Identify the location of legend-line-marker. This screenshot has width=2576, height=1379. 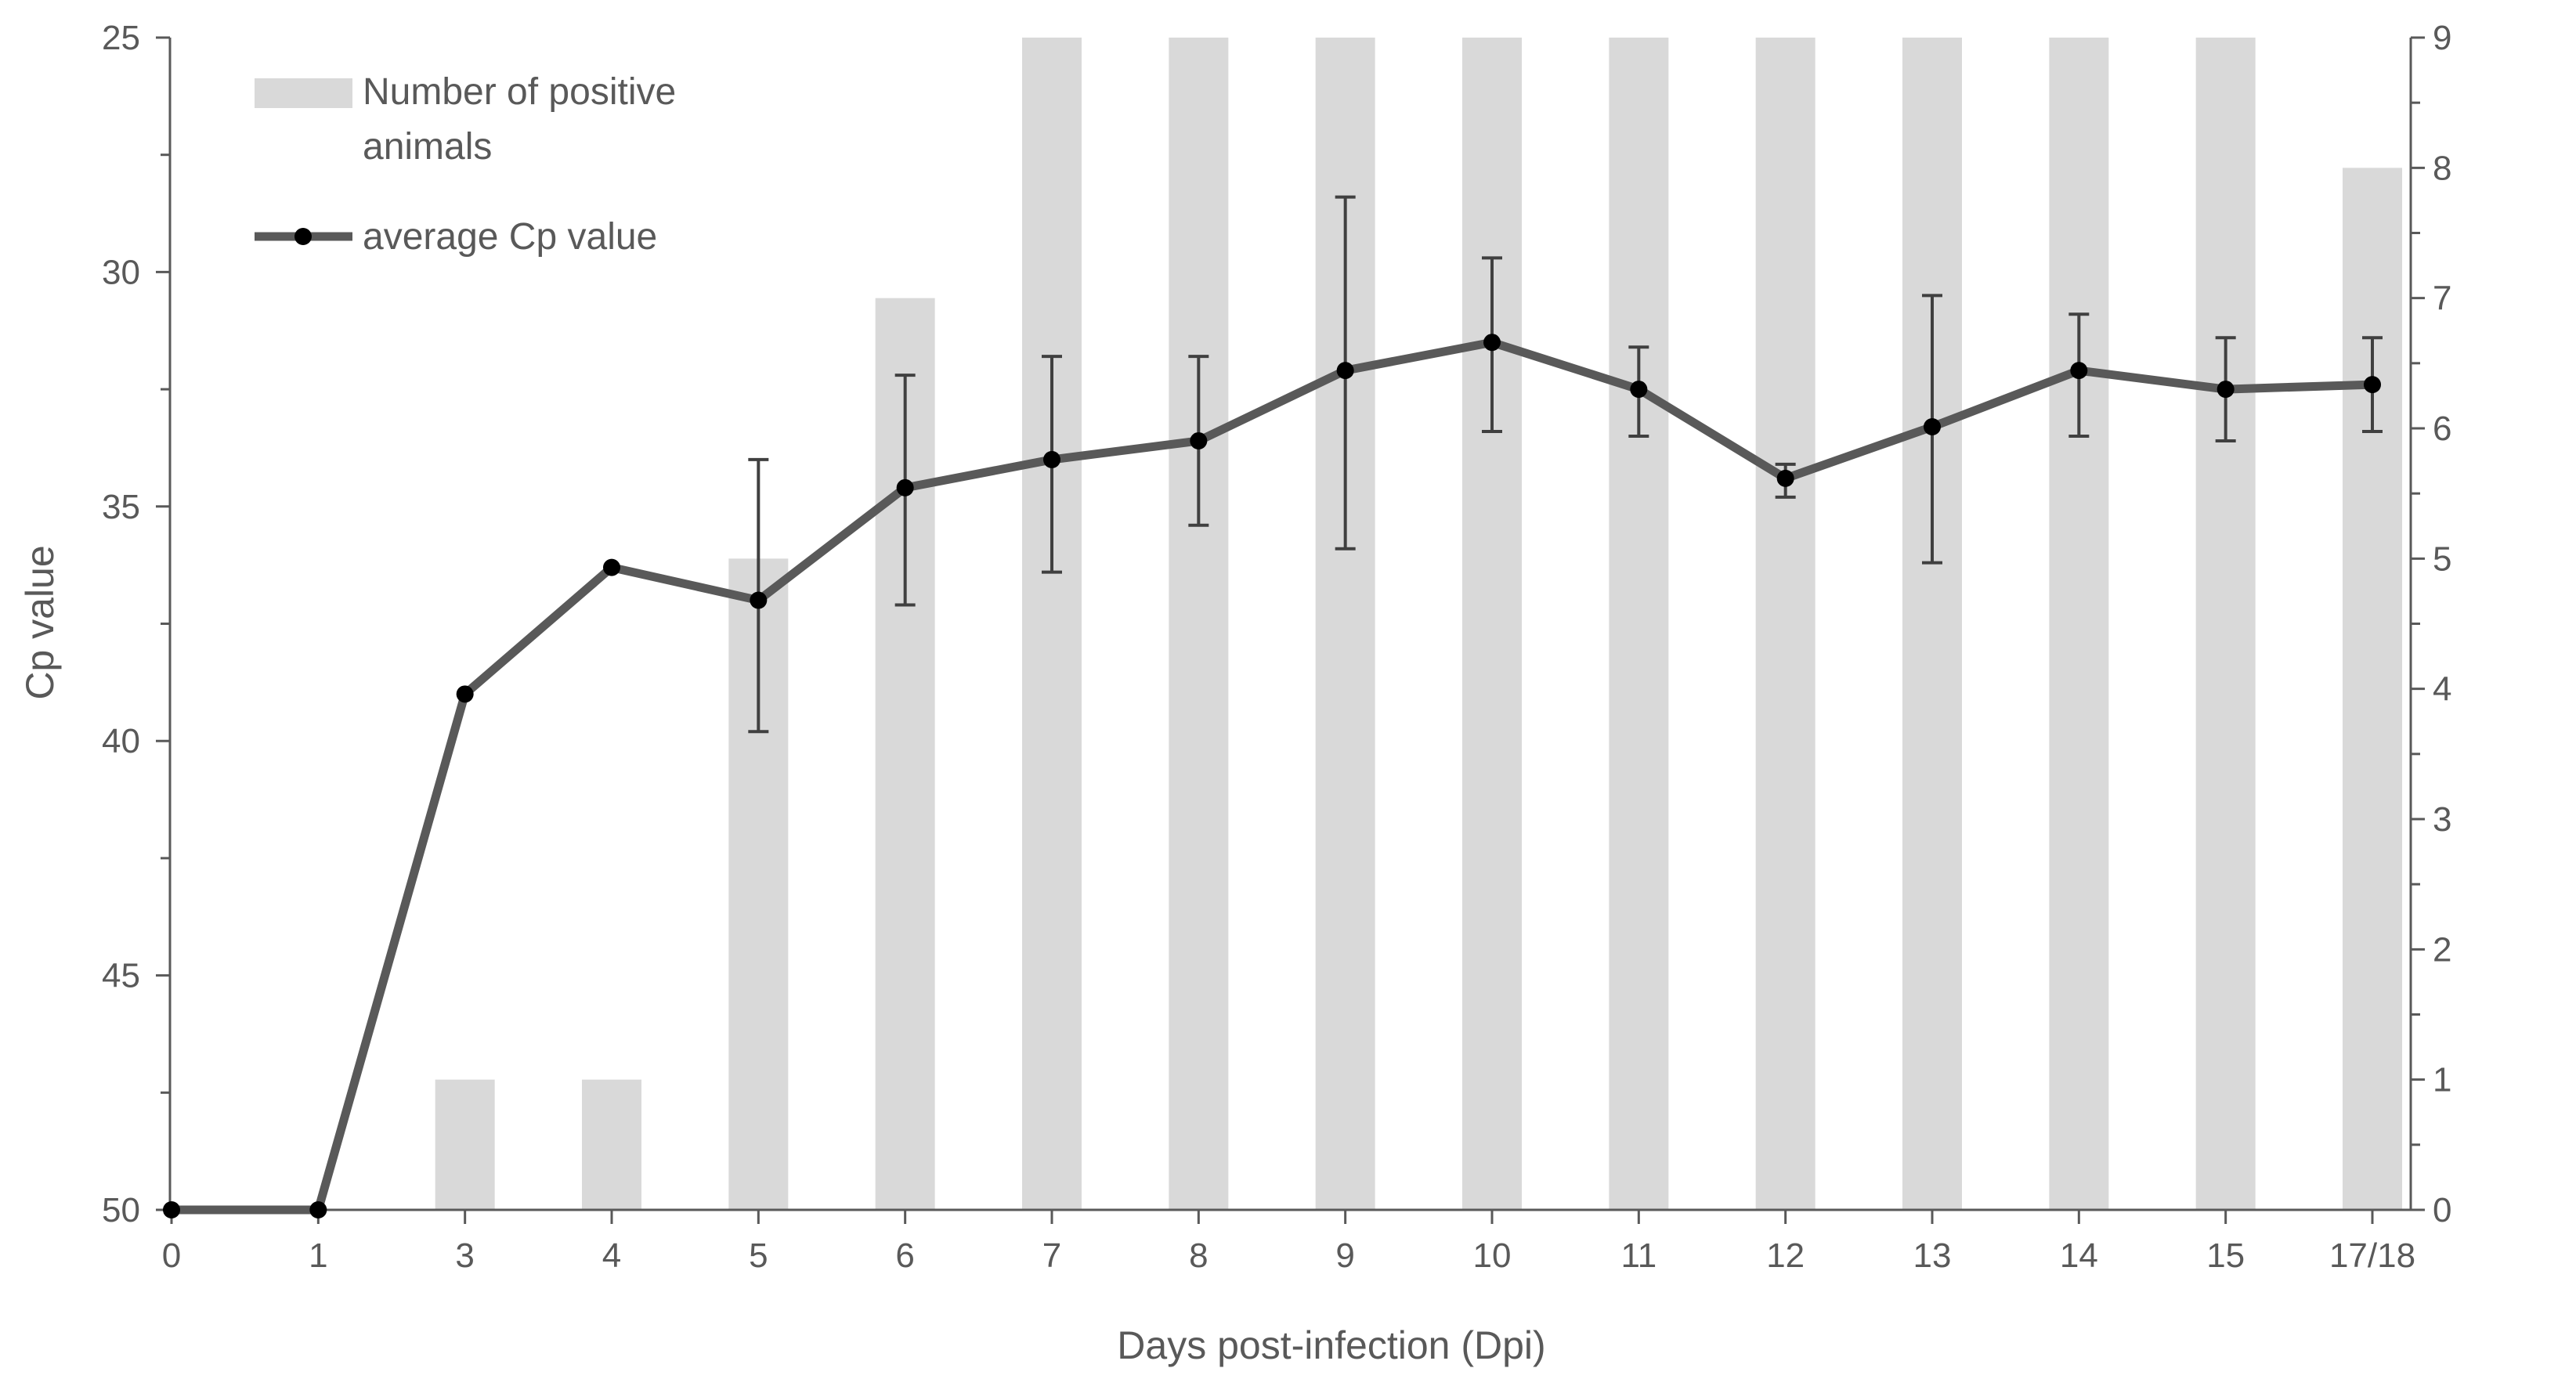
(303, 236).